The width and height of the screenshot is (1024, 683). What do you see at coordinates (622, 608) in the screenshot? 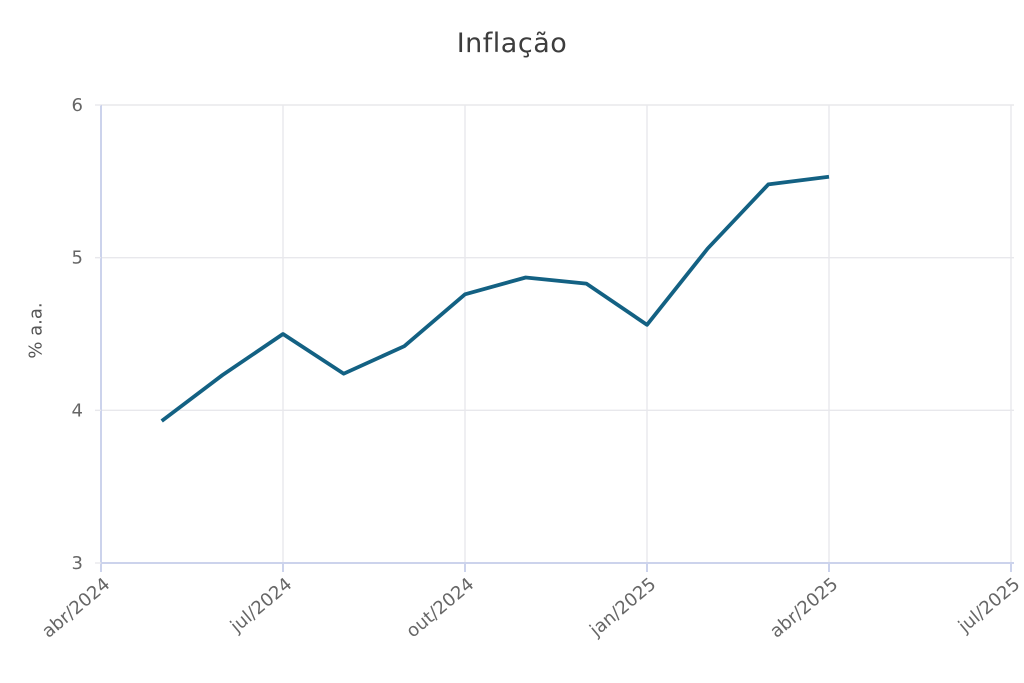
I see `x-tick-label: jan/2025` at bounding box center [622, 608].